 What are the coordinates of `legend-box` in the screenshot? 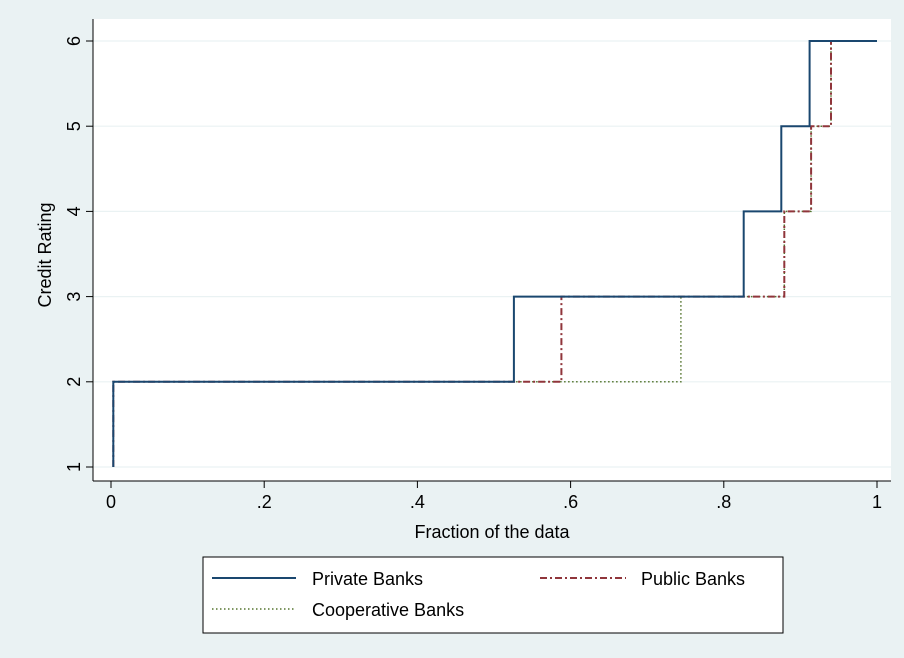 It's located at (493, 595).